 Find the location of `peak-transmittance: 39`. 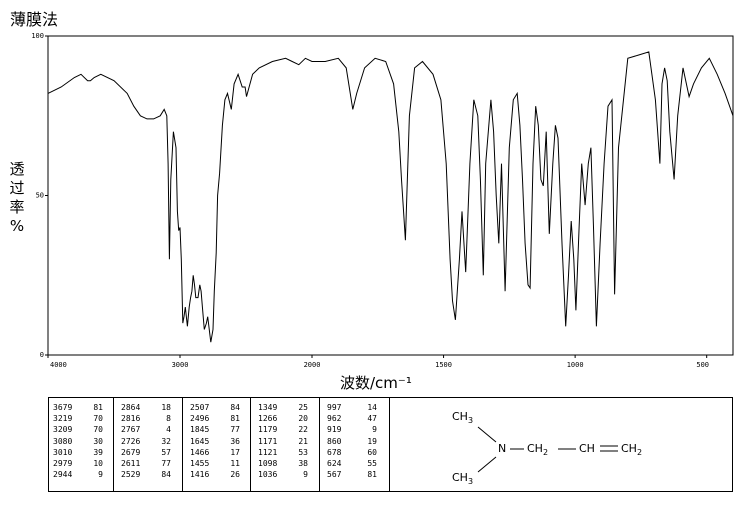

peak-transmittance: 39 is located at coordinates (98, 452).